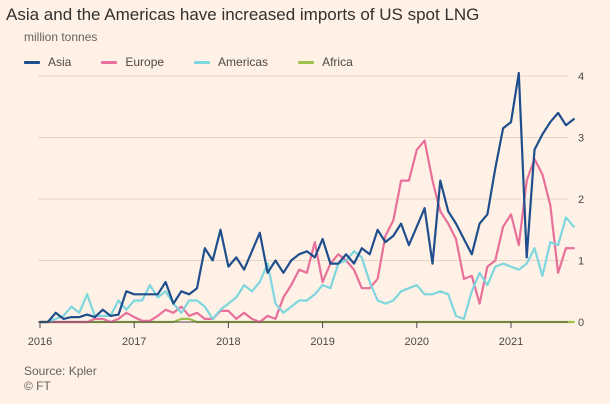  What do you see at coordinates (243, 62) in the screenshot?
I see `legend-label-americas: Americas` at bounding box center [243, 62].